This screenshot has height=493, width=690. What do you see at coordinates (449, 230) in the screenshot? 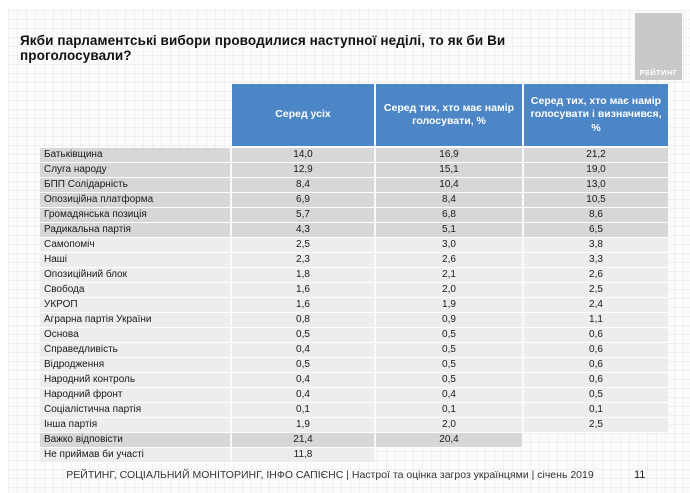
I see `value-cell: 5,1` at bounding box center [449, 230].